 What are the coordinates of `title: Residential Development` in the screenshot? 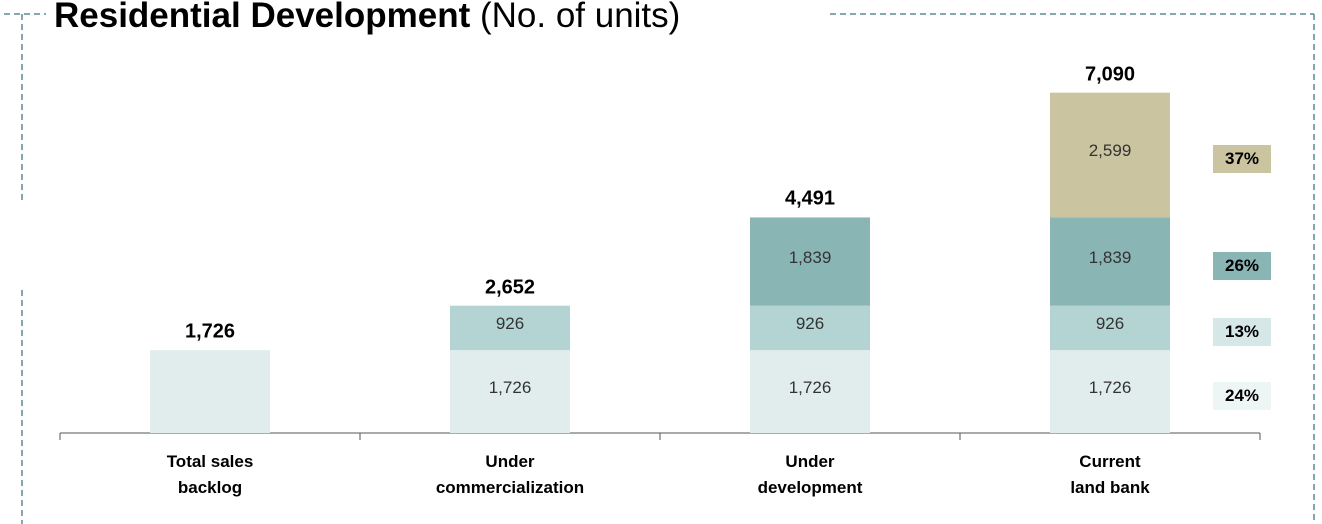 It's located at (262, 17).